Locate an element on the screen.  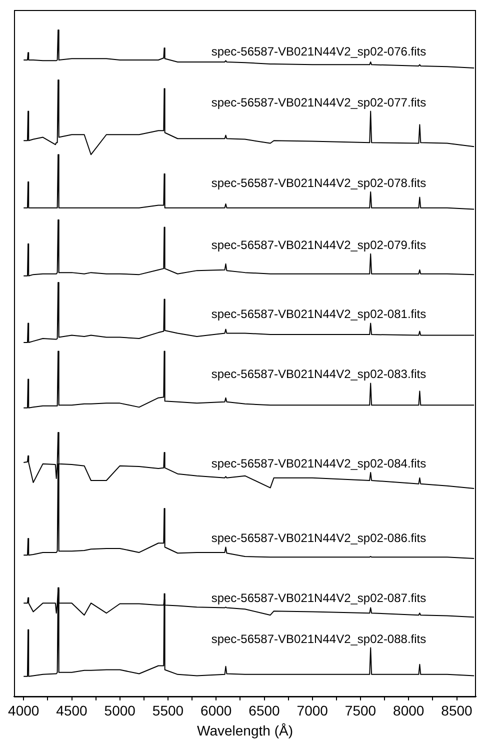
x-tick-label: 5000 is located at coordinates (120, 710).